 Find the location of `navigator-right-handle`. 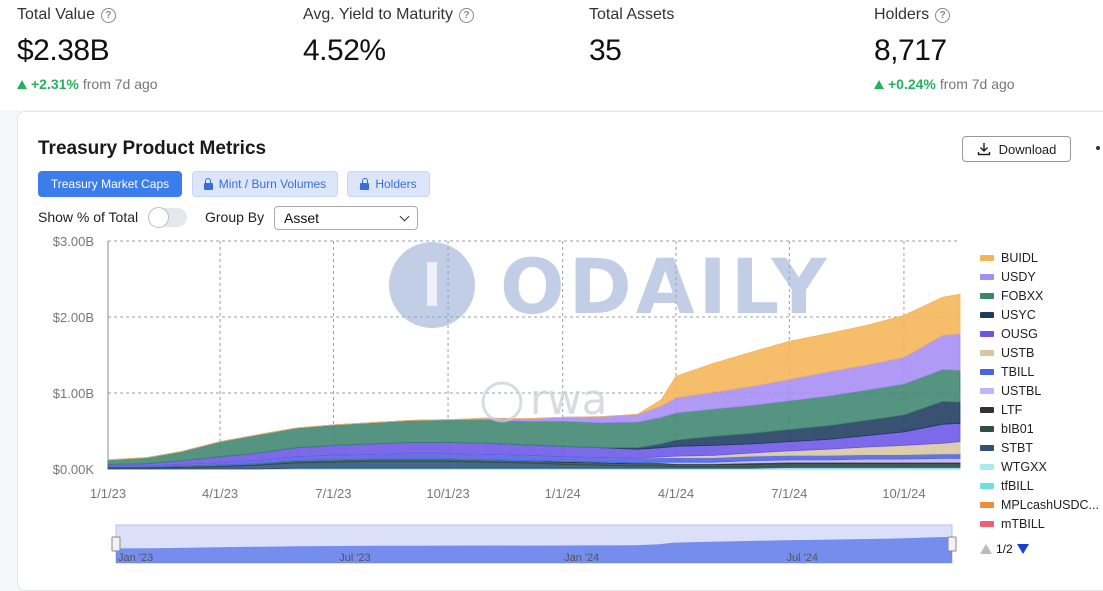

navigator-right-handle is located at coordinates (952, 544).